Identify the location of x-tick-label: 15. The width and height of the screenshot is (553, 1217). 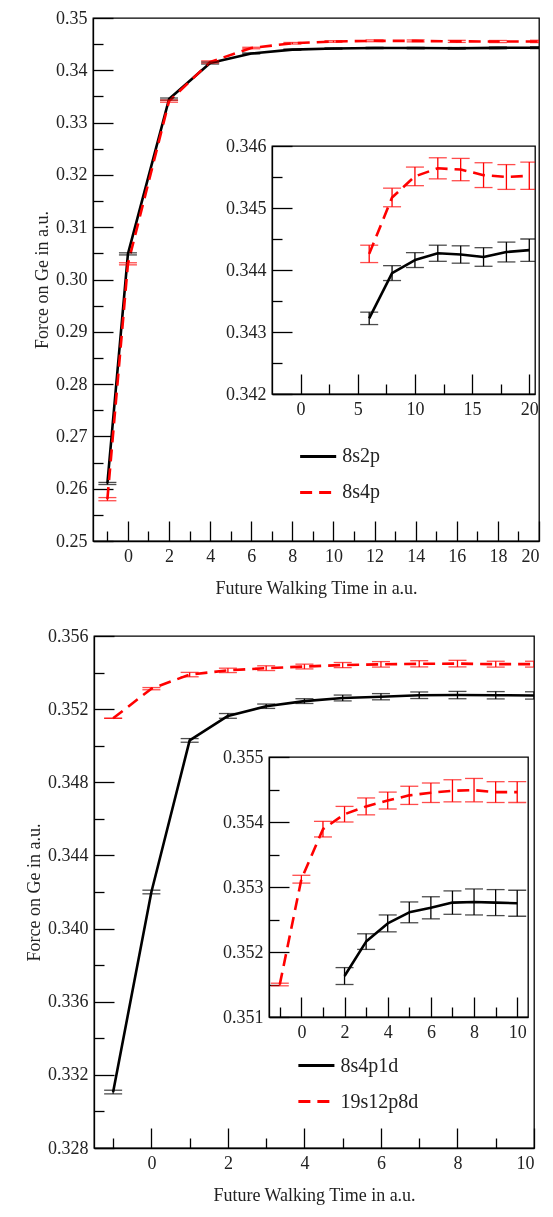
(472, 408).